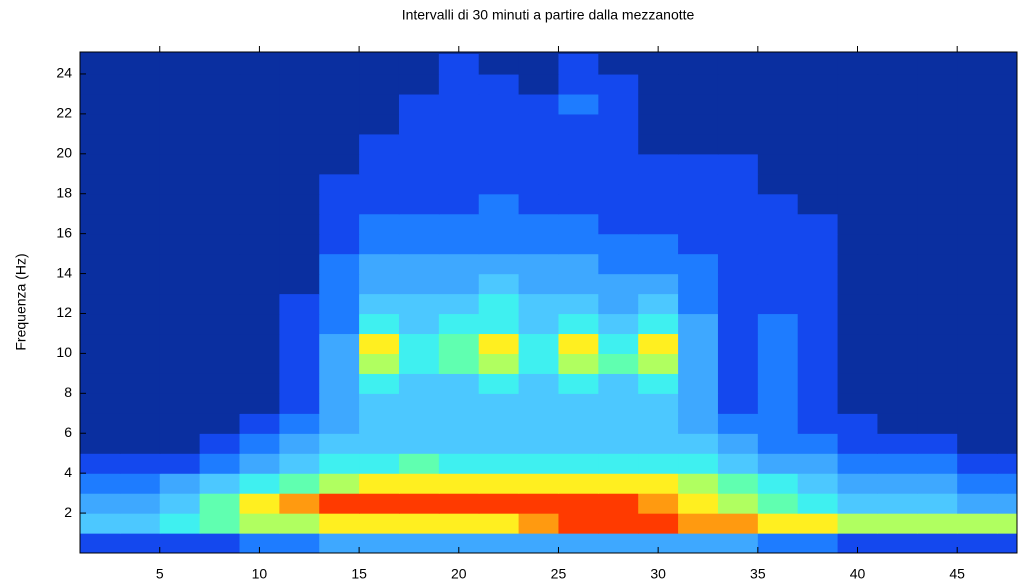 The height and width of the screenshot is (588, 1018). What do you see at coordinates (858, 574) in the screenshot?
I see `x-tick-label: 40` at bounding box center [858, 574].